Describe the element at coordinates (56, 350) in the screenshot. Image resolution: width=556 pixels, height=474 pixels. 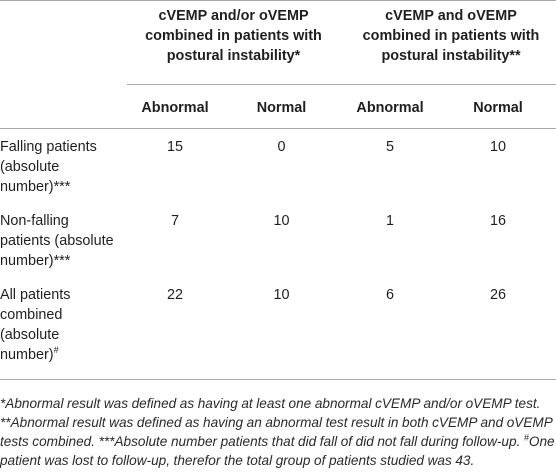
I see `row-label-superscript: #` at that location.